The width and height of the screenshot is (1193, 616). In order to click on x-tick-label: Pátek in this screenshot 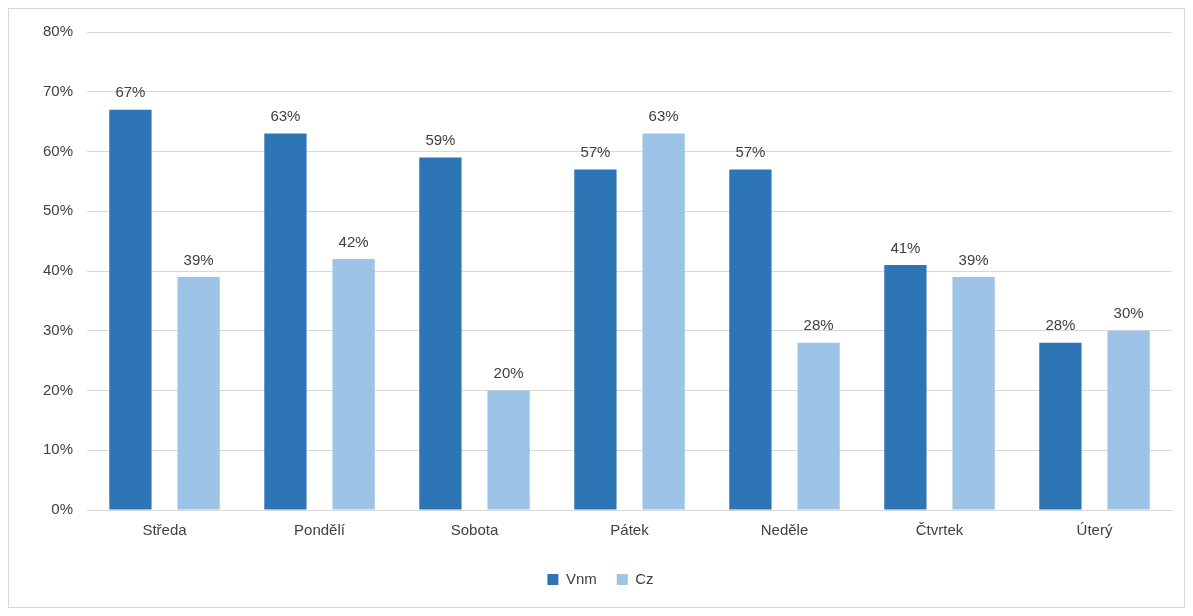, I will do `click(630, 530)`.